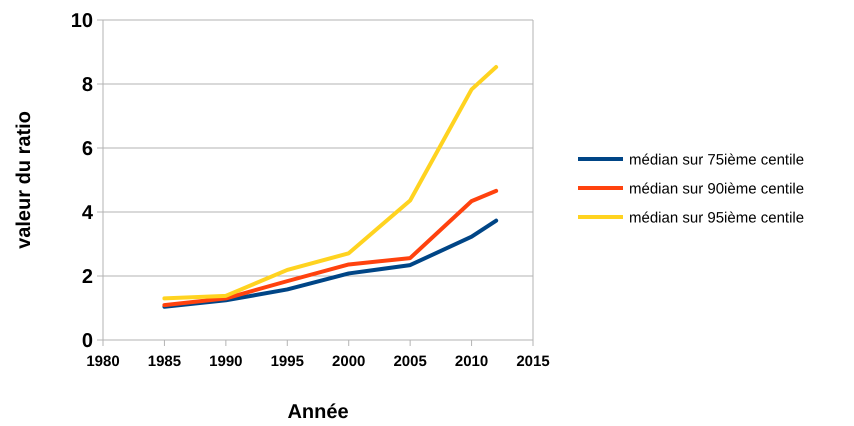 This screenshot has height=426, width=854. I want to click on x-tick-label: 1990, so click(226, 361).